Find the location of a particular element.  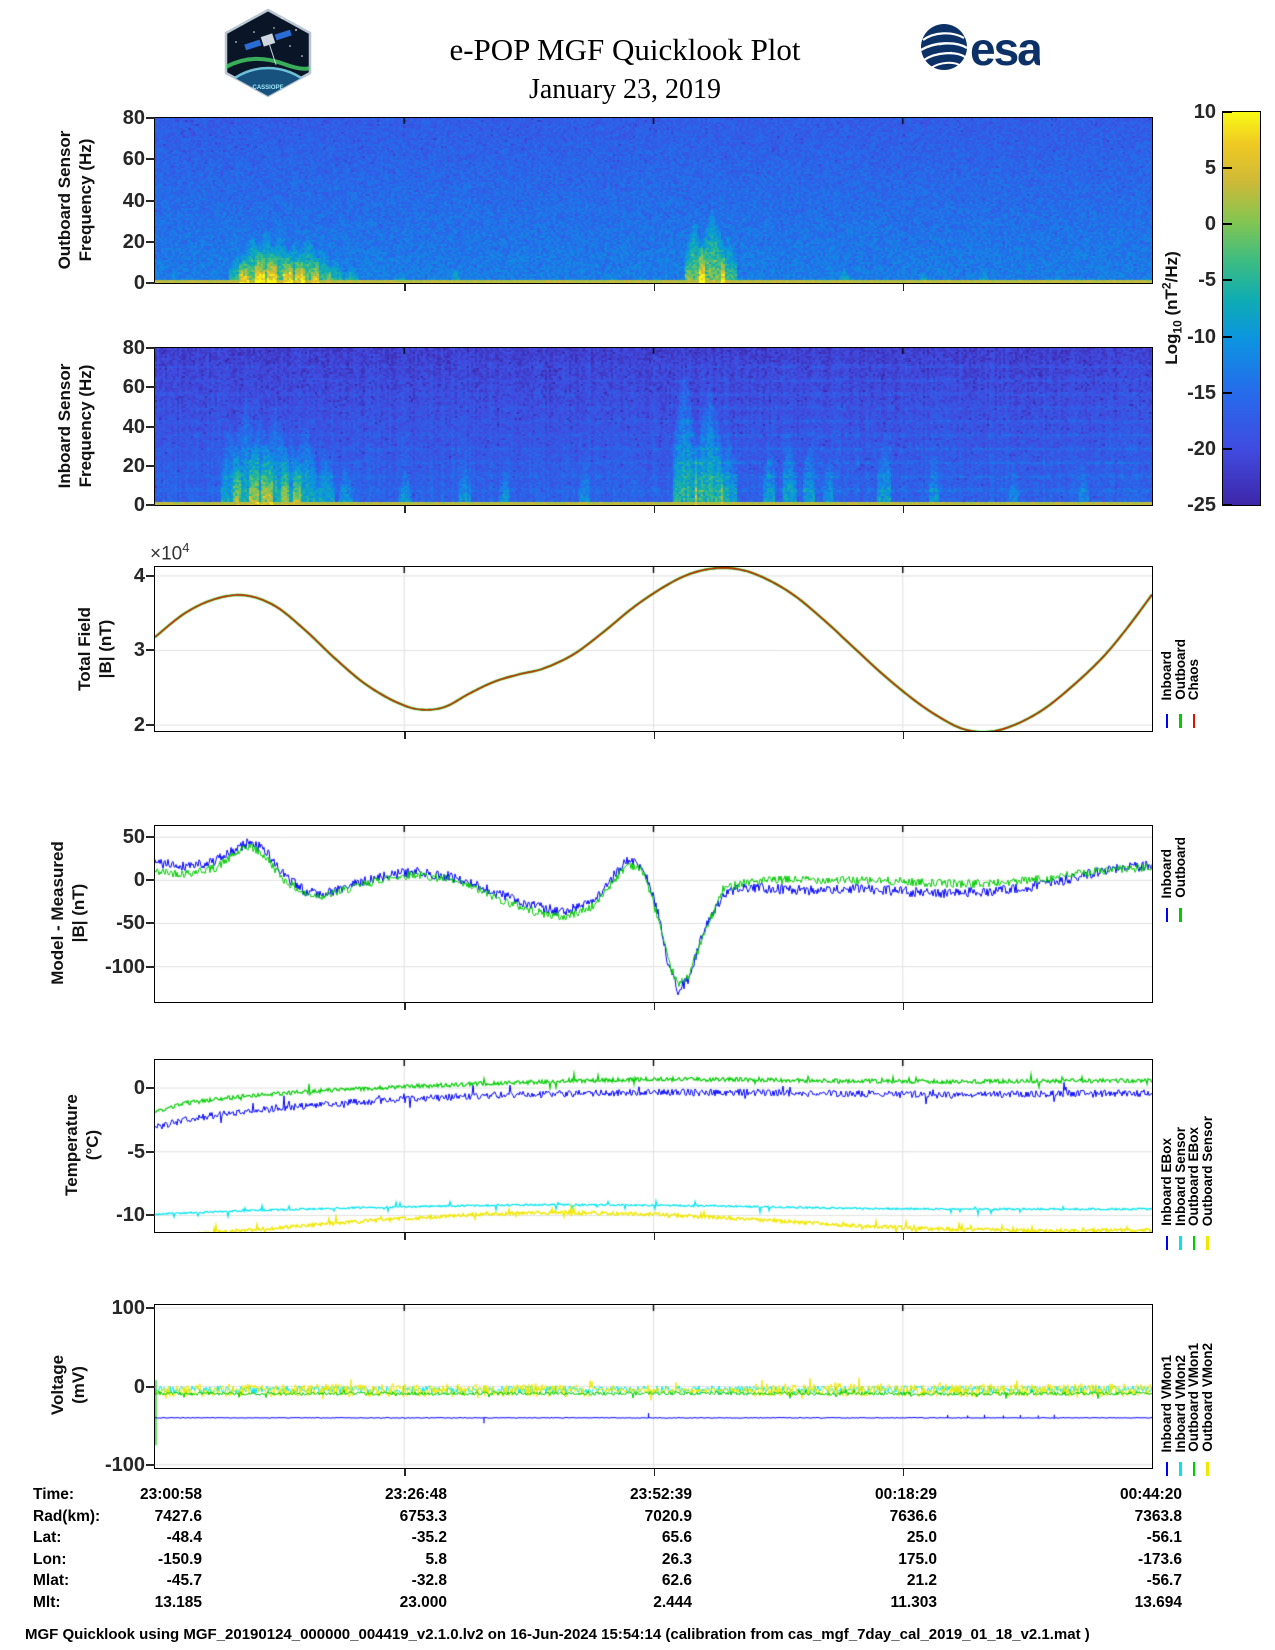

y-tick-label: -100 is located at coordinates (124, 966).